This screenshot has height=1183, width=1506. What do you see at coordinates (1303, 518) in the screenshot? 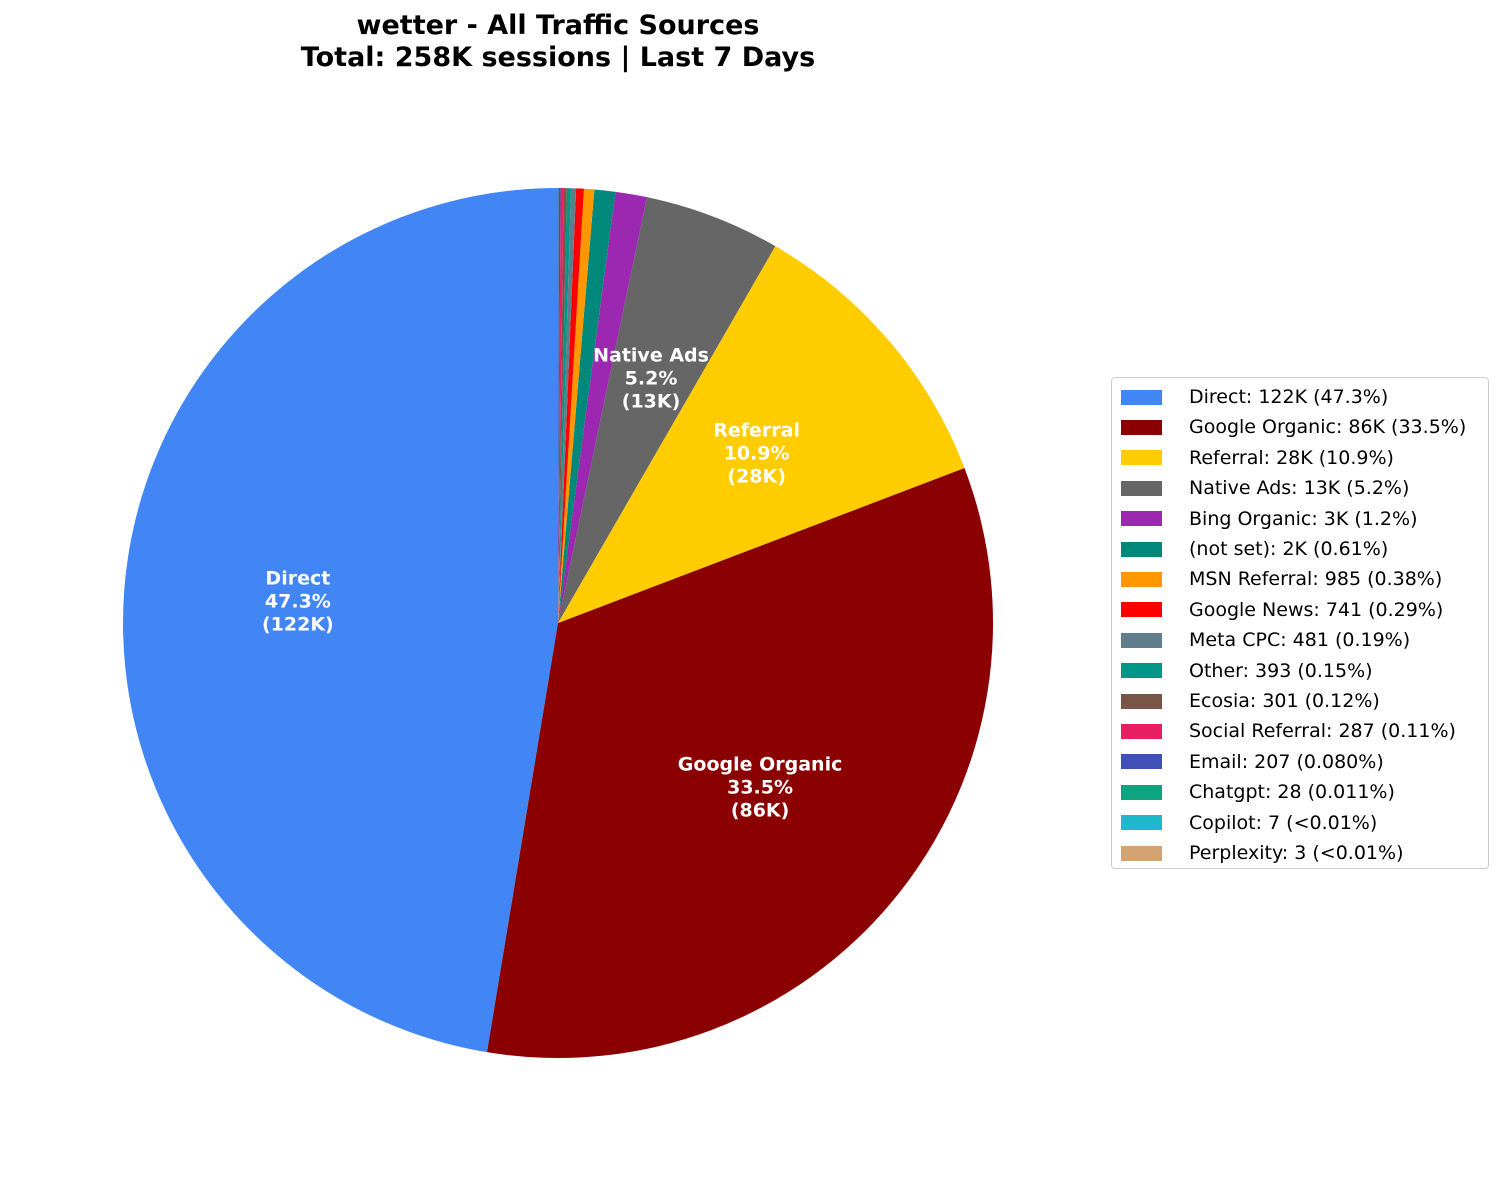
I see `legend-label: Bing Organic: 3K (1.2%)` at bounding box center [1303, 518].